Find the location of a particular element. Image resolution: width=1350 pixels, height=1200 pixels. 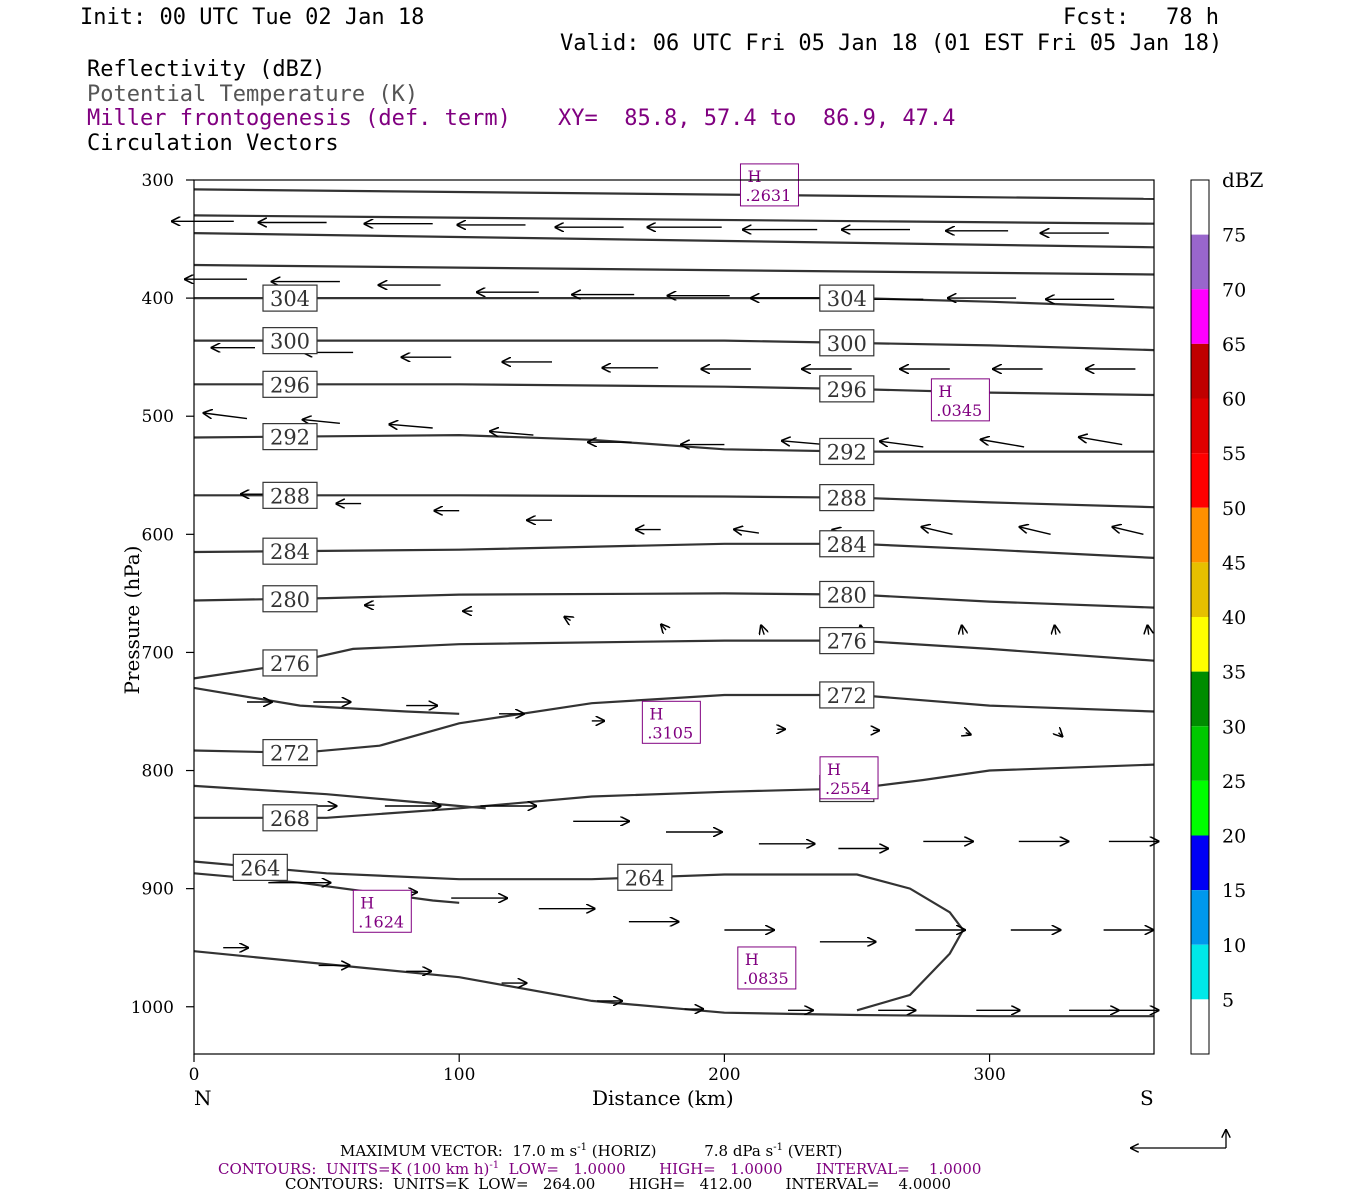

colorbar-label: 10 is located at coordinates (1234, 946).